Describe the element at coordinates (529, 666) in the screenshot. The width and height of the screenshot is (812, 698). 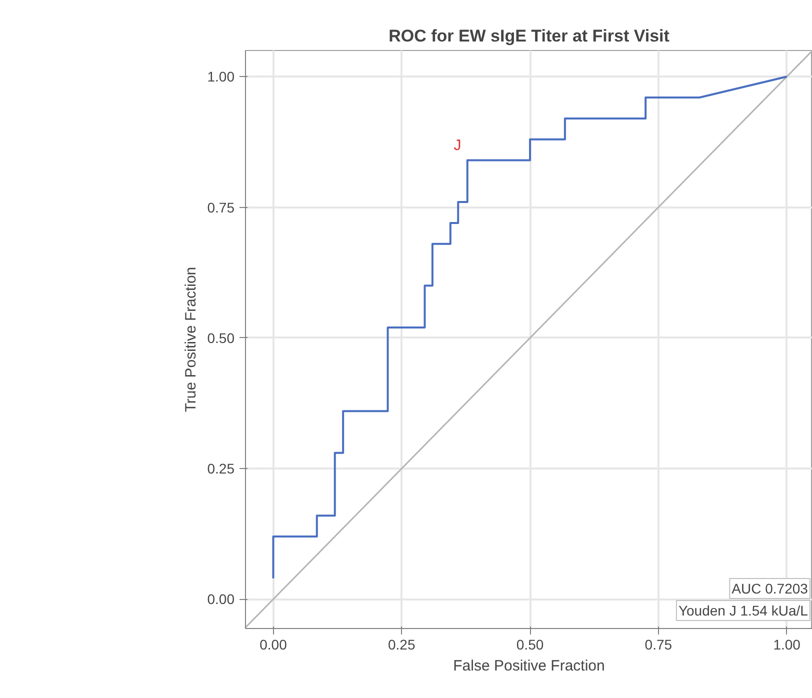
I see `x-axis-title: False Positive Fraction` at that location.